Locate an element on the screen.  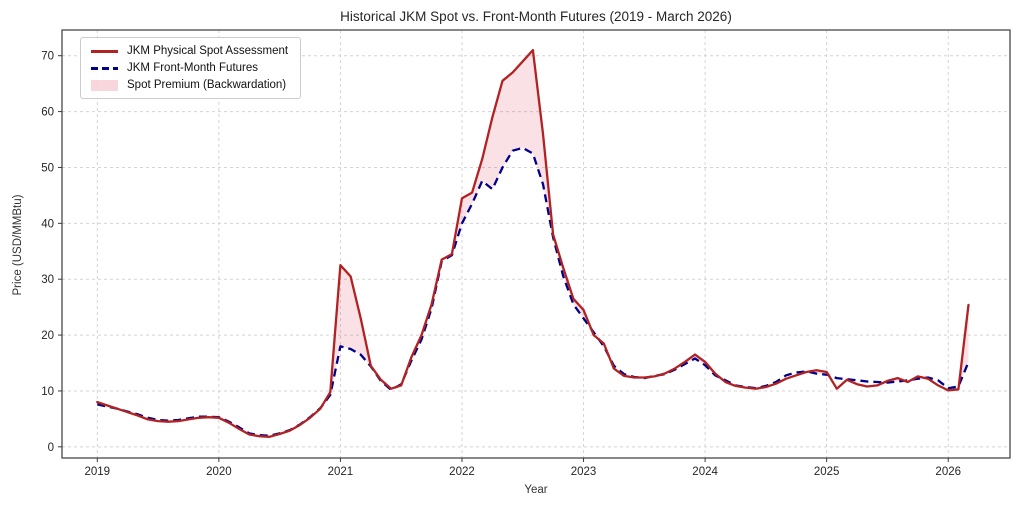
x-tick-label: 2020 is located at coordinates (219, 472).